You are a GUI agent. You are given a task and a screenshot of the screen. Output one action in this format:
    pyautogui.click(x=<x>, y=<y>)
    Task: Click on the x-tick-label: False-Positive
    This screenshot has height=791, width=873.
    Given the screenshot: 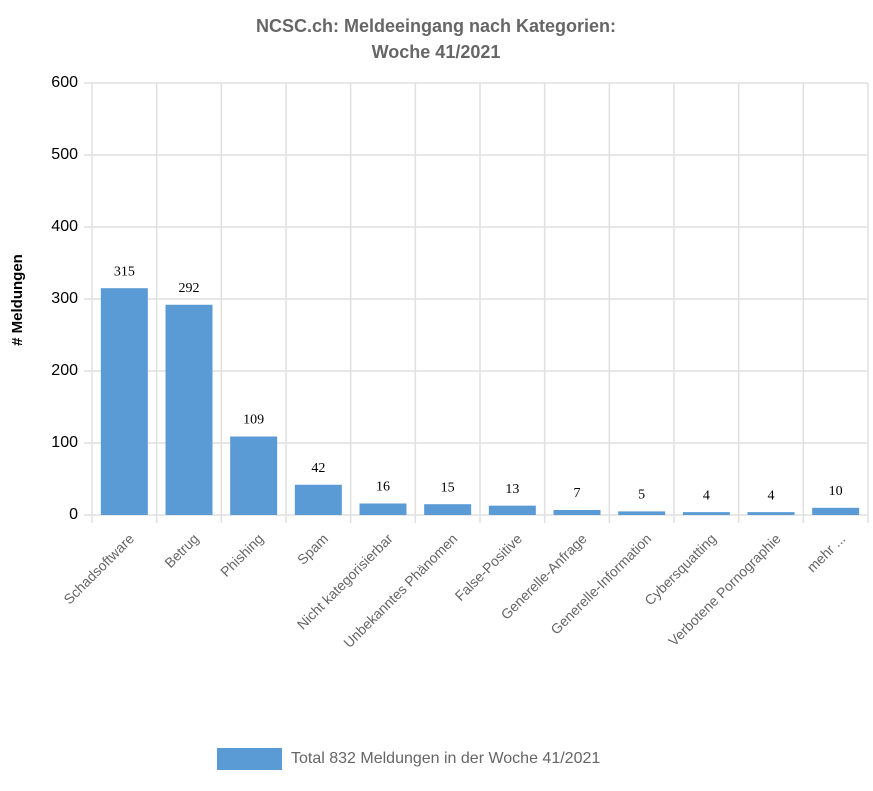 What is the action you would take?
    pyautogui.click(x=489, y=567)
    